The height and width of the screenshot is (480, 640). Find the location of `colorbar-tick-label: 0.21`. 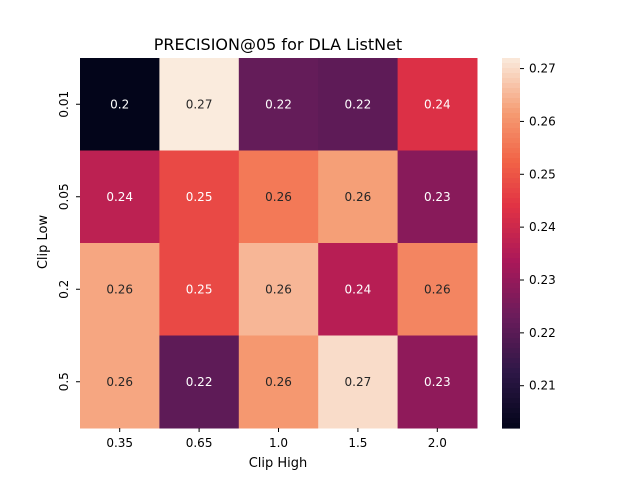

colorbar-tick-label: 0.21 is located at coordinates (542, 386).